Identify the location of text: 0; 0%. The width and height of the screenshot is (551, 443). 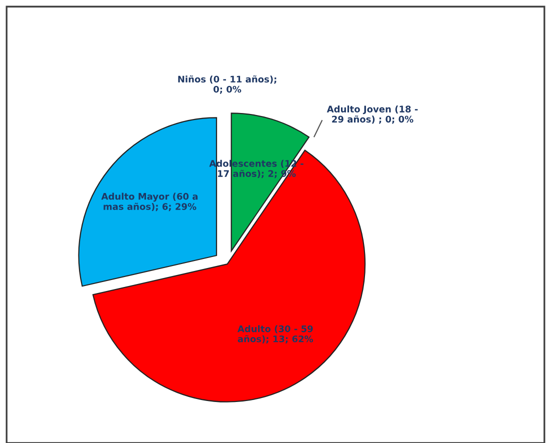
(228, 90).